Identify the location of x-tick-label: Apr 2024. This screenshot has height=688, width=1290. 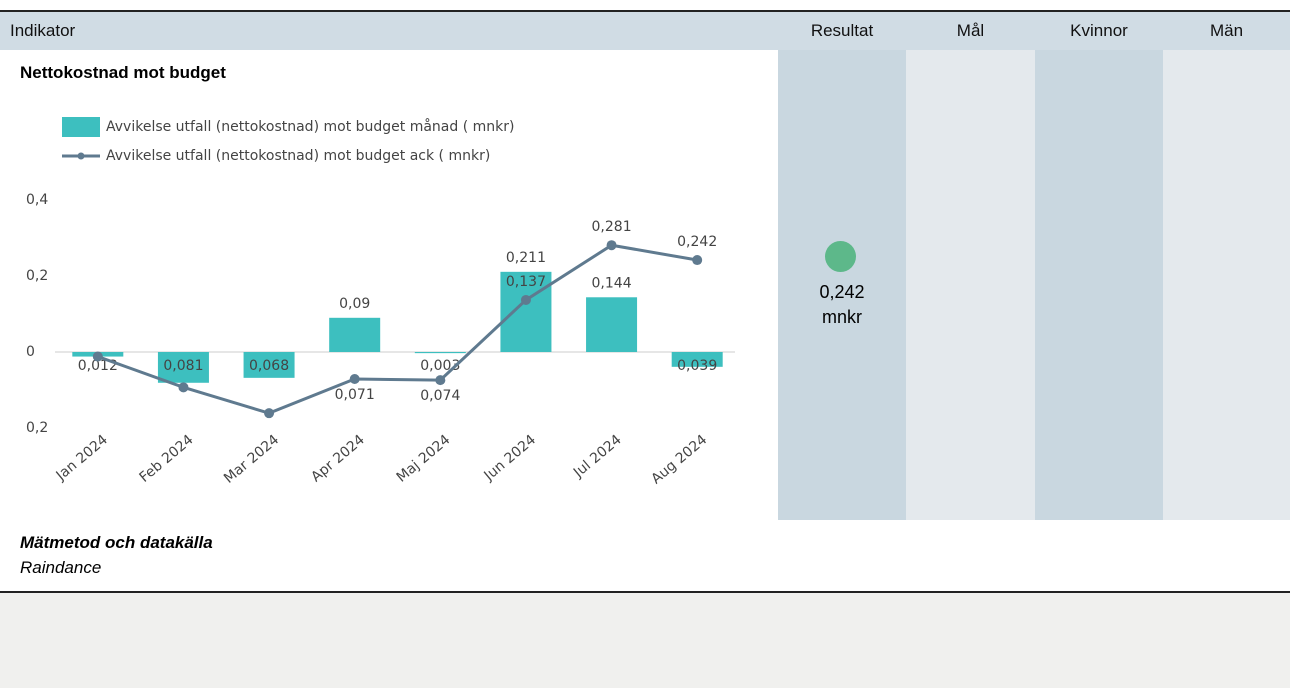
(338, 459).